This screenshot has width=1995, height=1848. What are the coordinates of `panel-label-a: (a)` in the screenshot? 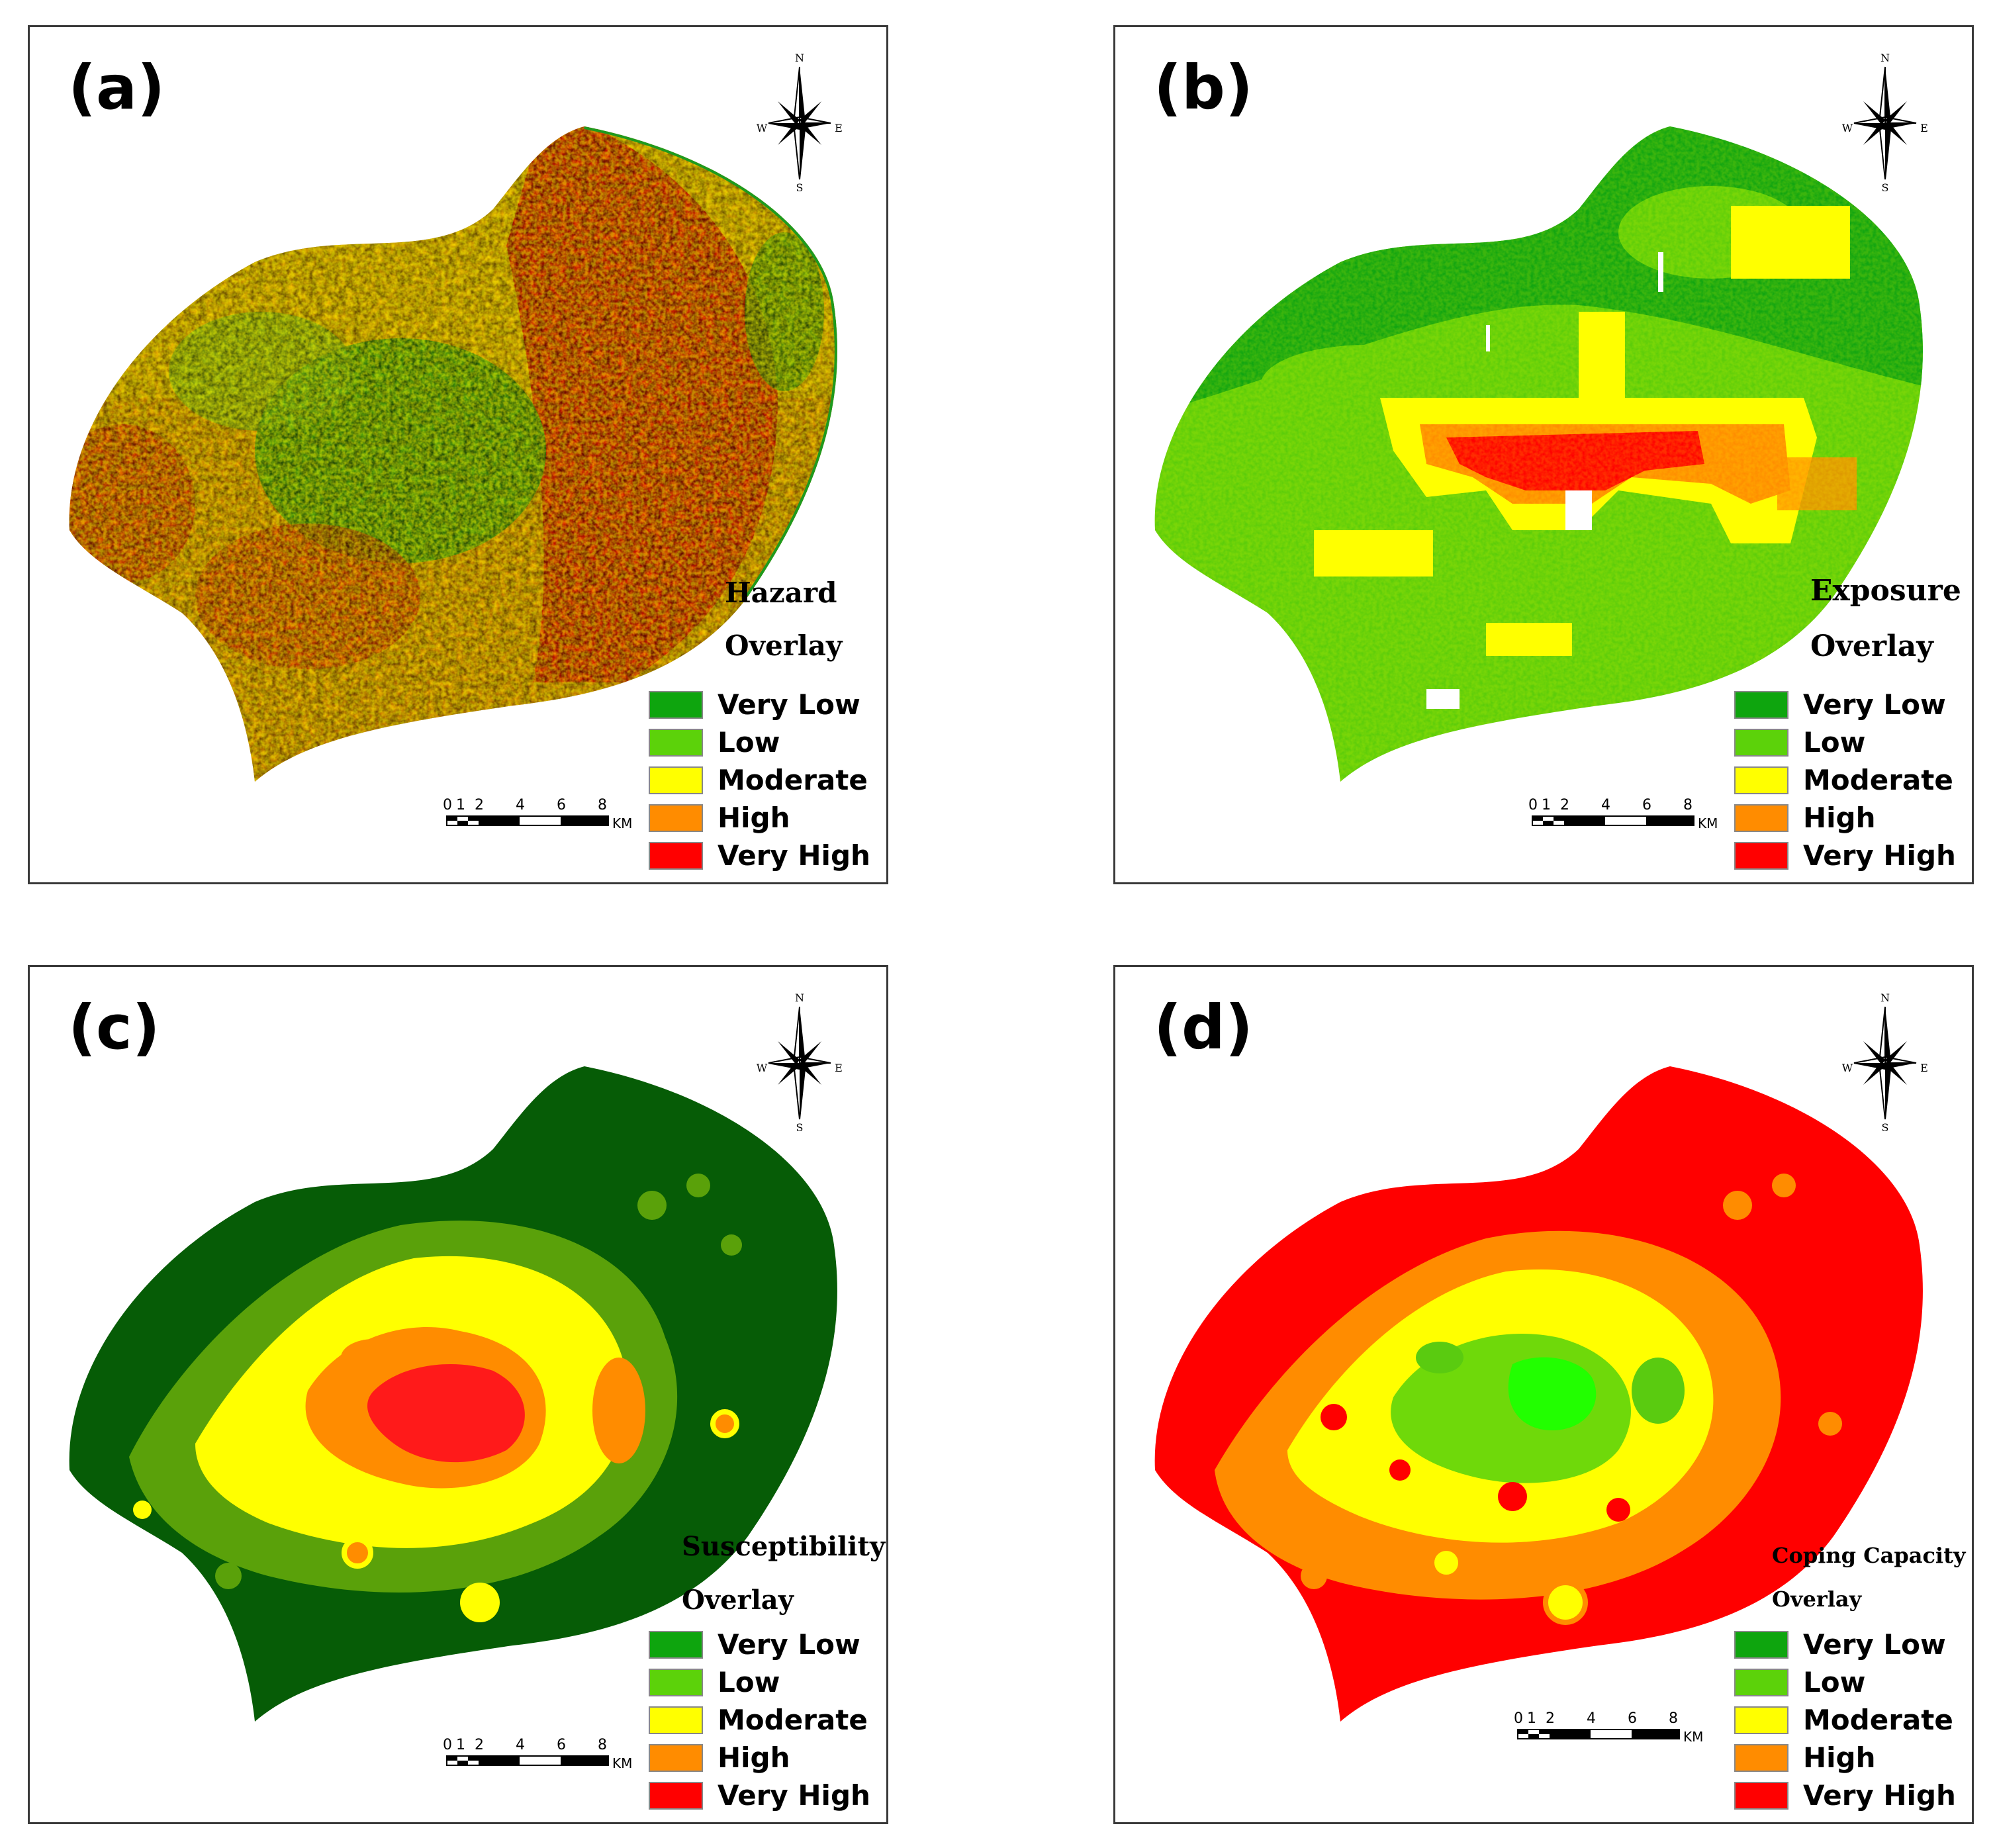 It's located at (116, 87).